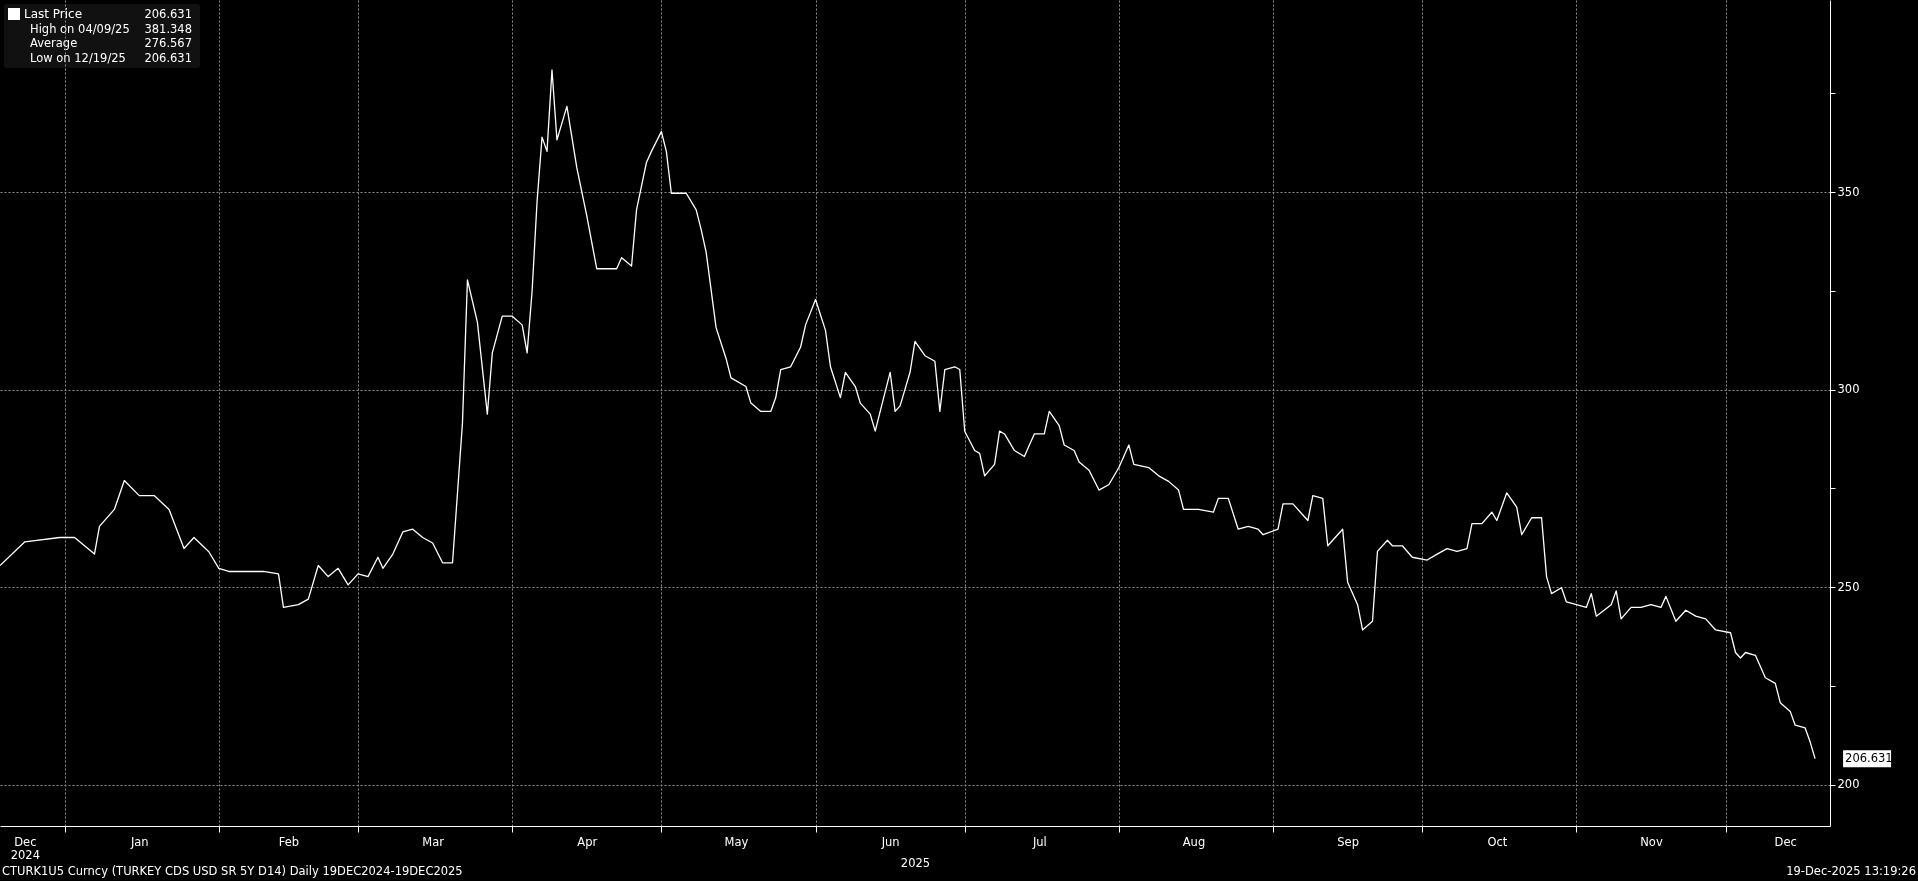 The height and width of the screenshot is (881, 1918). Describe the element at coordinates (1497, 841) in the screenshot. I see `x-tick-label: Oct` at that location.